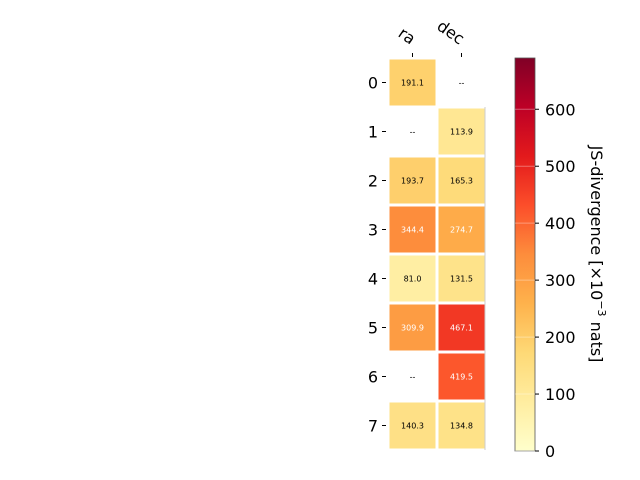  I want to click on colorbar-gradient, so click(525, 254).